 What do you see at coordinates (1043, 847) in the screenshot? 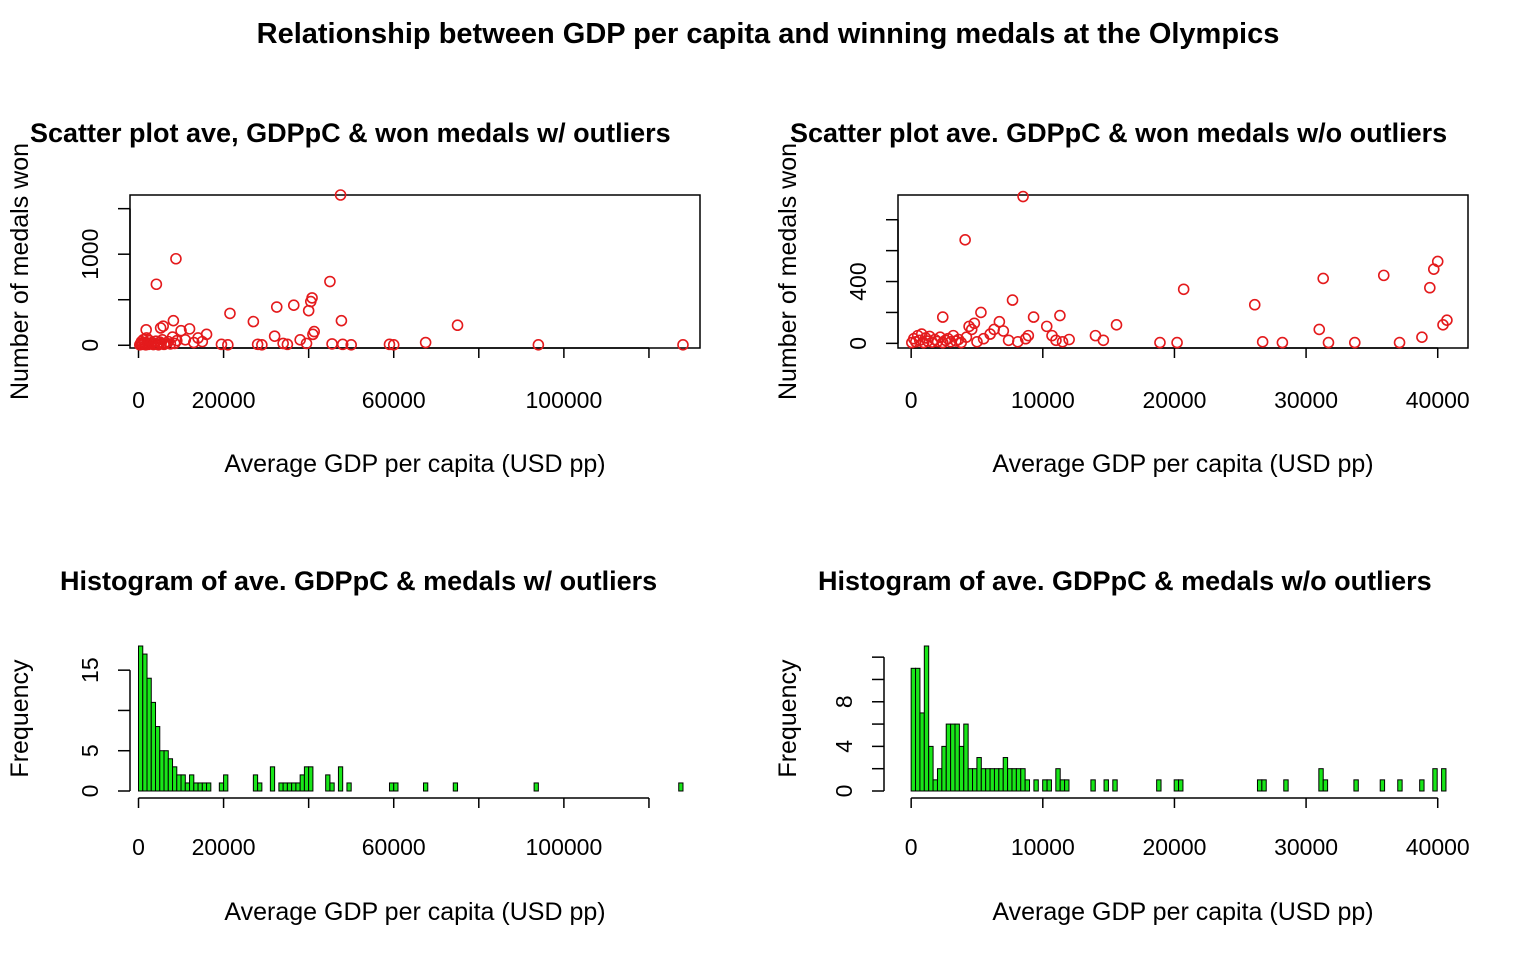
I see `x-tick-label: 10000` at bounding box center [1043, 847].